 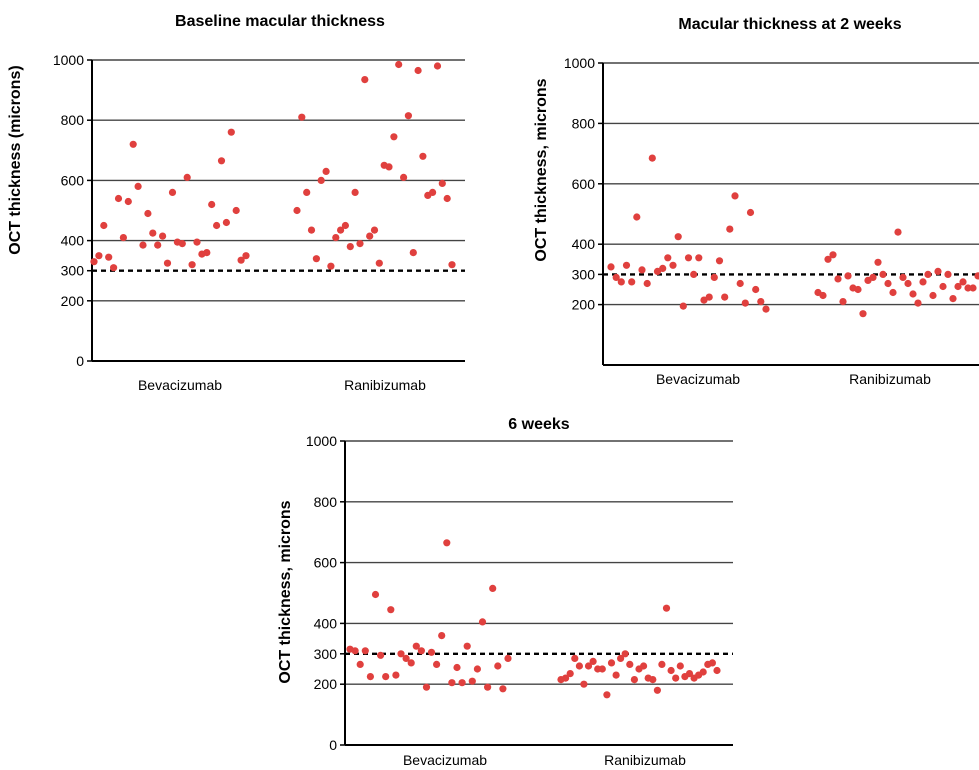 I want to click on x-category-label: Ranibizumab, so click(x=890, y=379).